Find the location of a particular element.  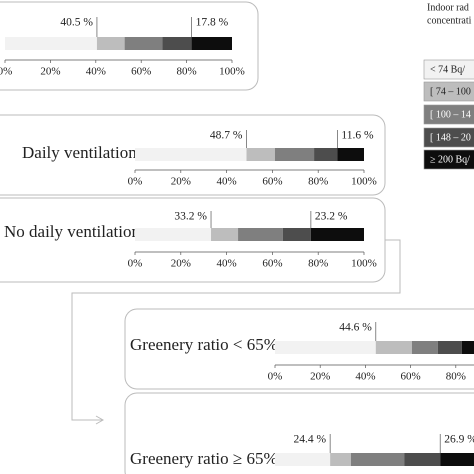

arrow-head is located at coordinates (100, 420).